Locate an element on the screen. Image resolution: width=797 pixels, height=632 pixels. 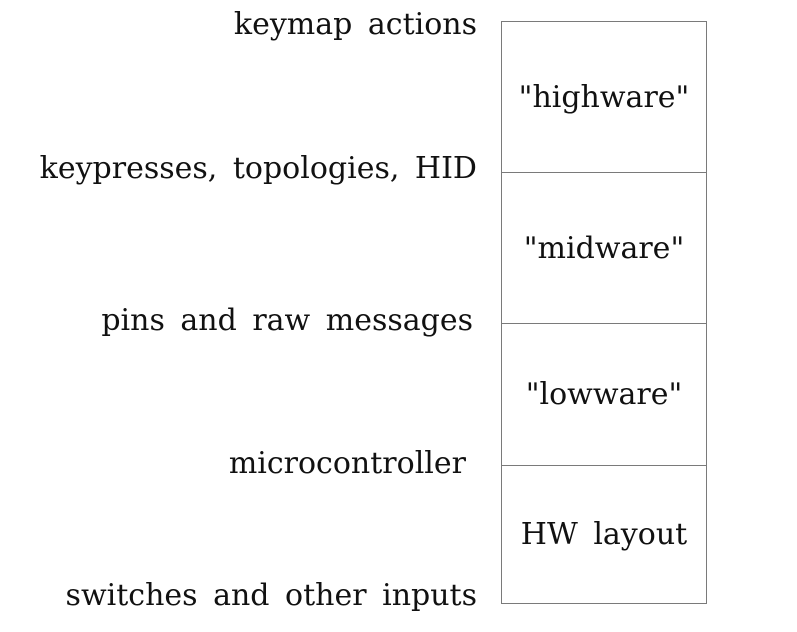
boundary-label-keymap-actions: keymap actions is located at coordinates (355, 24).